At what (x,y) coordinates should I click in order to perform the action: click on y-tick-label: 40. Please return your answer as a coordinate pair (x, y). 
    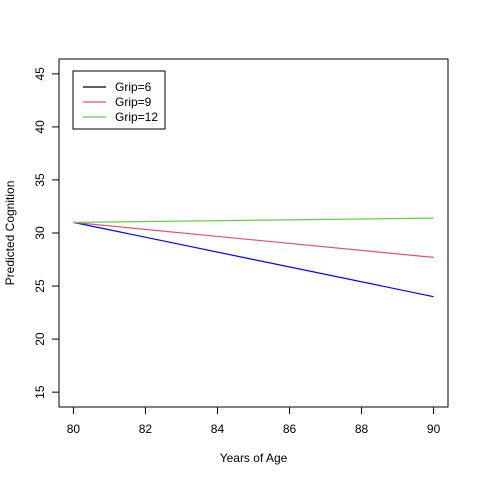
    Looking at the image, I should click on (40, 127).